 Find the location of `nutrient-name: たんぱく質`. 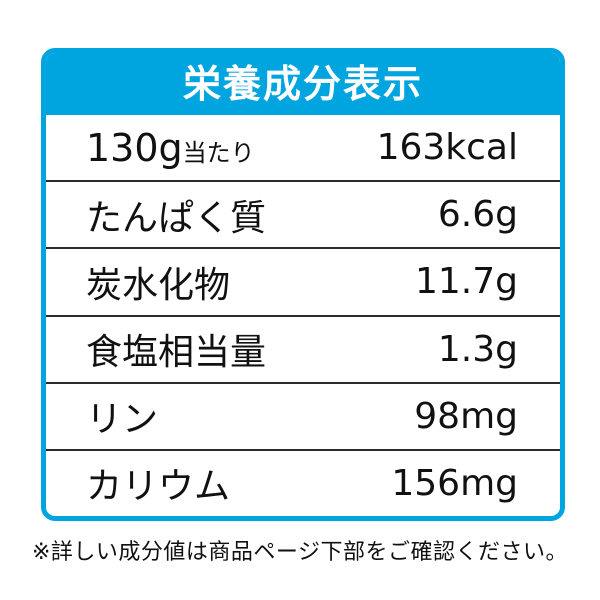

nutrient-name: たんぱく質 is located at coordinates (176, 218).